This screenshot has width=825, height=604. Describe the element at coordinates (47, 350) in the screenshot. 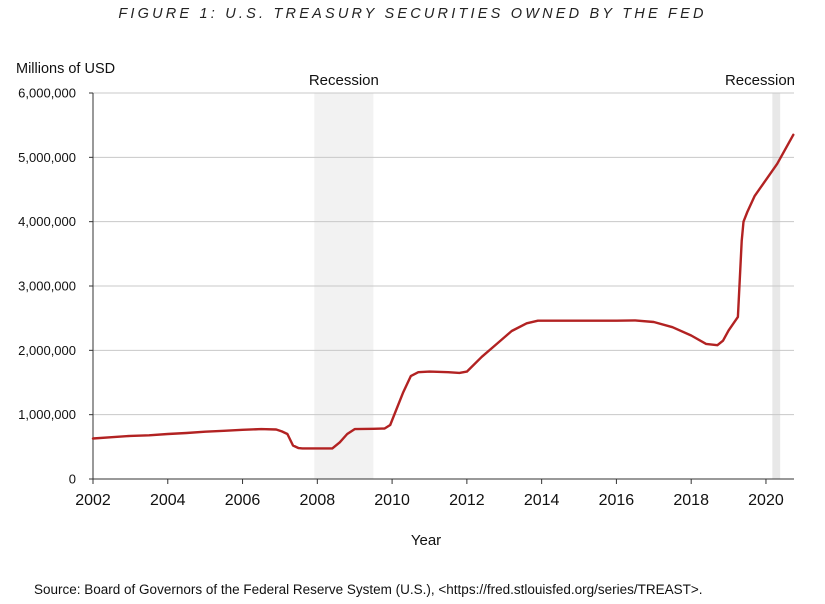

I see `y-tick-label: 2,000,000` at that location.